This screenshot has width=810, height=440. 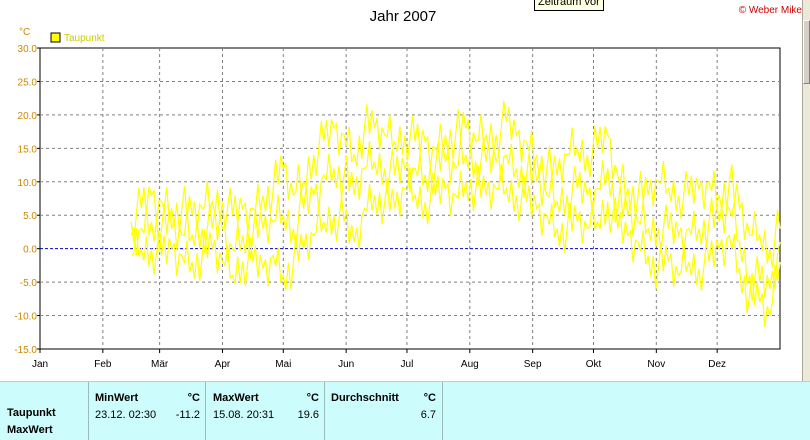 I want to click on y-tick-label: 25.0, so click(x=28, y=82).